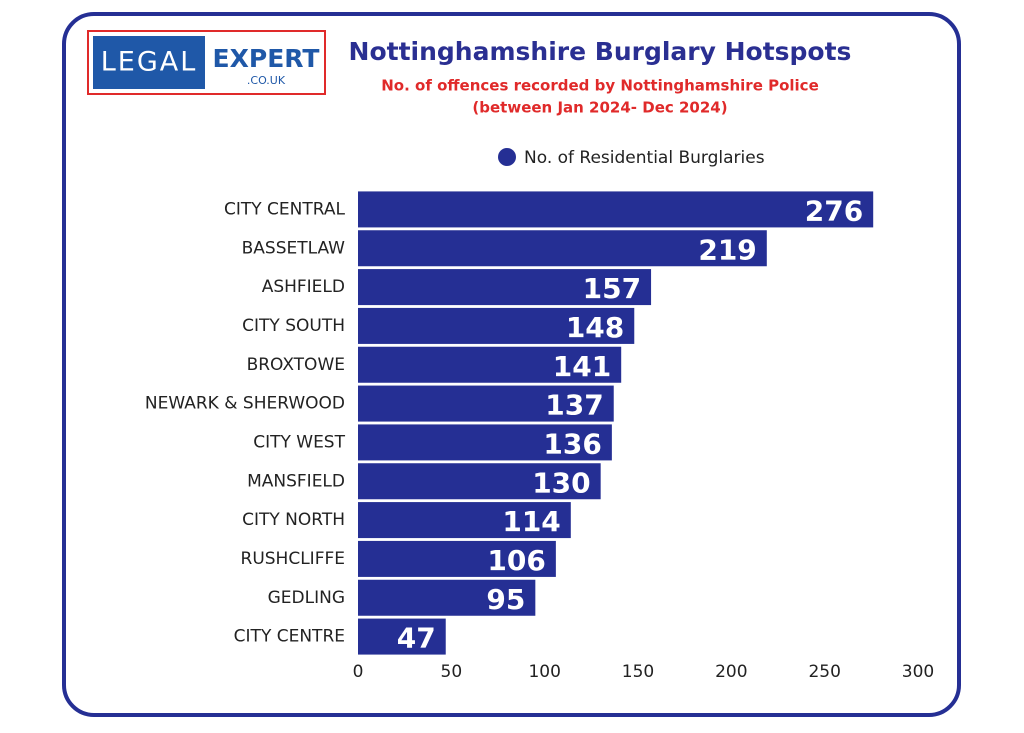 The width and height of the screenshot is (1024, 733). I want to click on x-tick-label: 50, so click(452, 672).